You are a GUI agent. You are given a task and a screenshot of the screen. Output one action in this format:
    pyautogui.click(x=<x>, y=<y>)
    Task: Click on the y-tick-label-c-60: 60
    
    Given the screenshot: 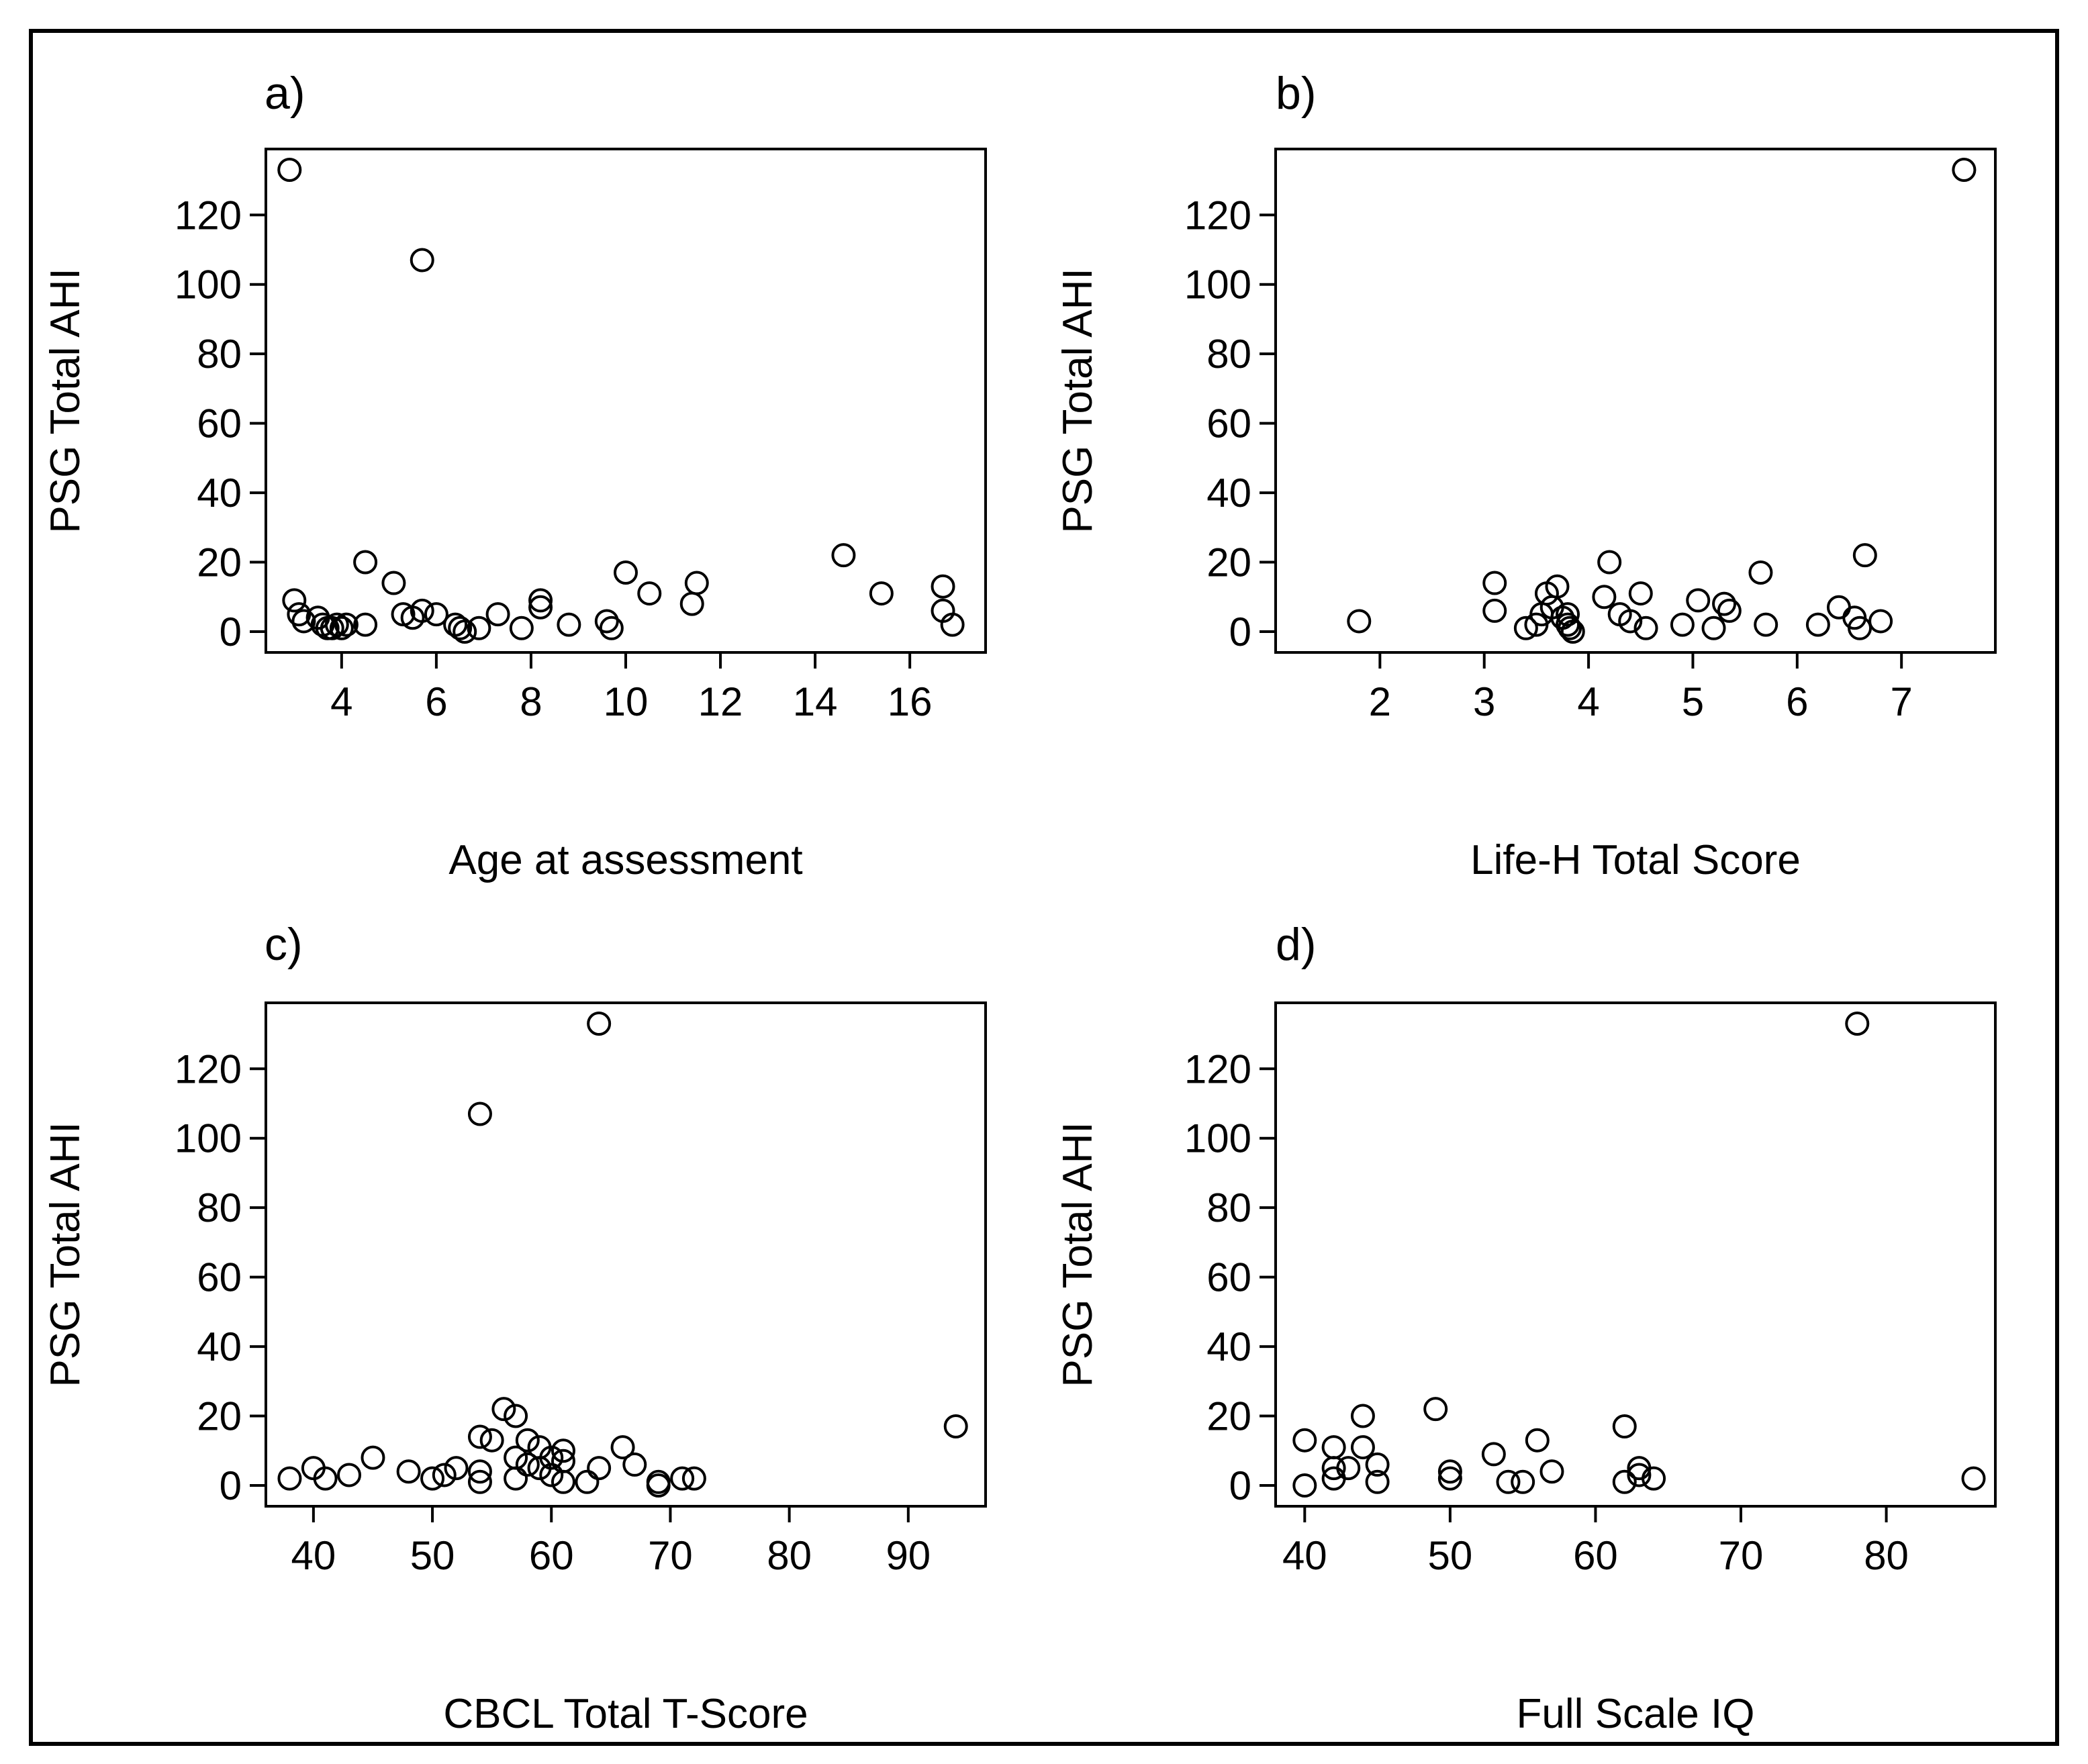 What is the action you would take?
    pyautogui.click(x=219, y=1277)
    